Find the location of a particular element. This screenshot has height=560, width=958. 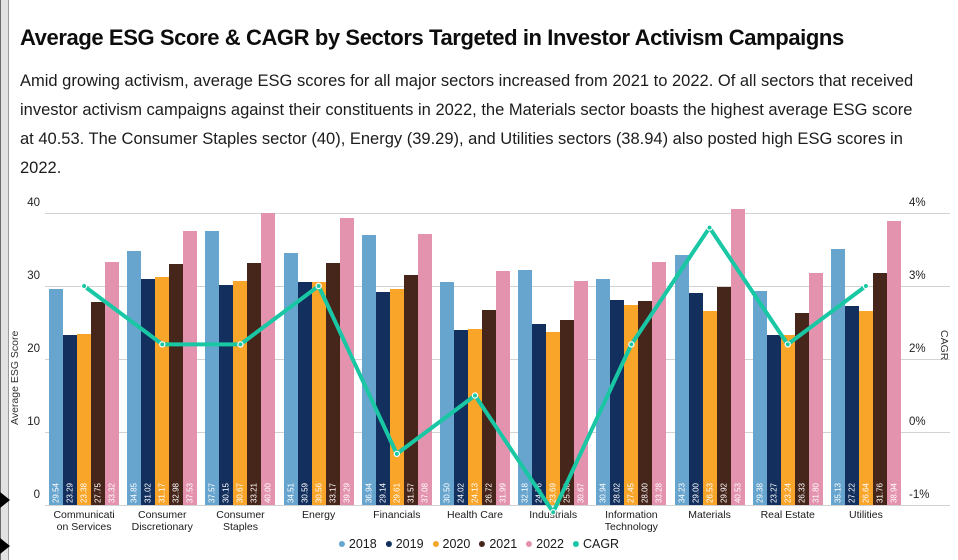

x-axis-label: Consumer Discretionary is located at coordinates (162, 521).